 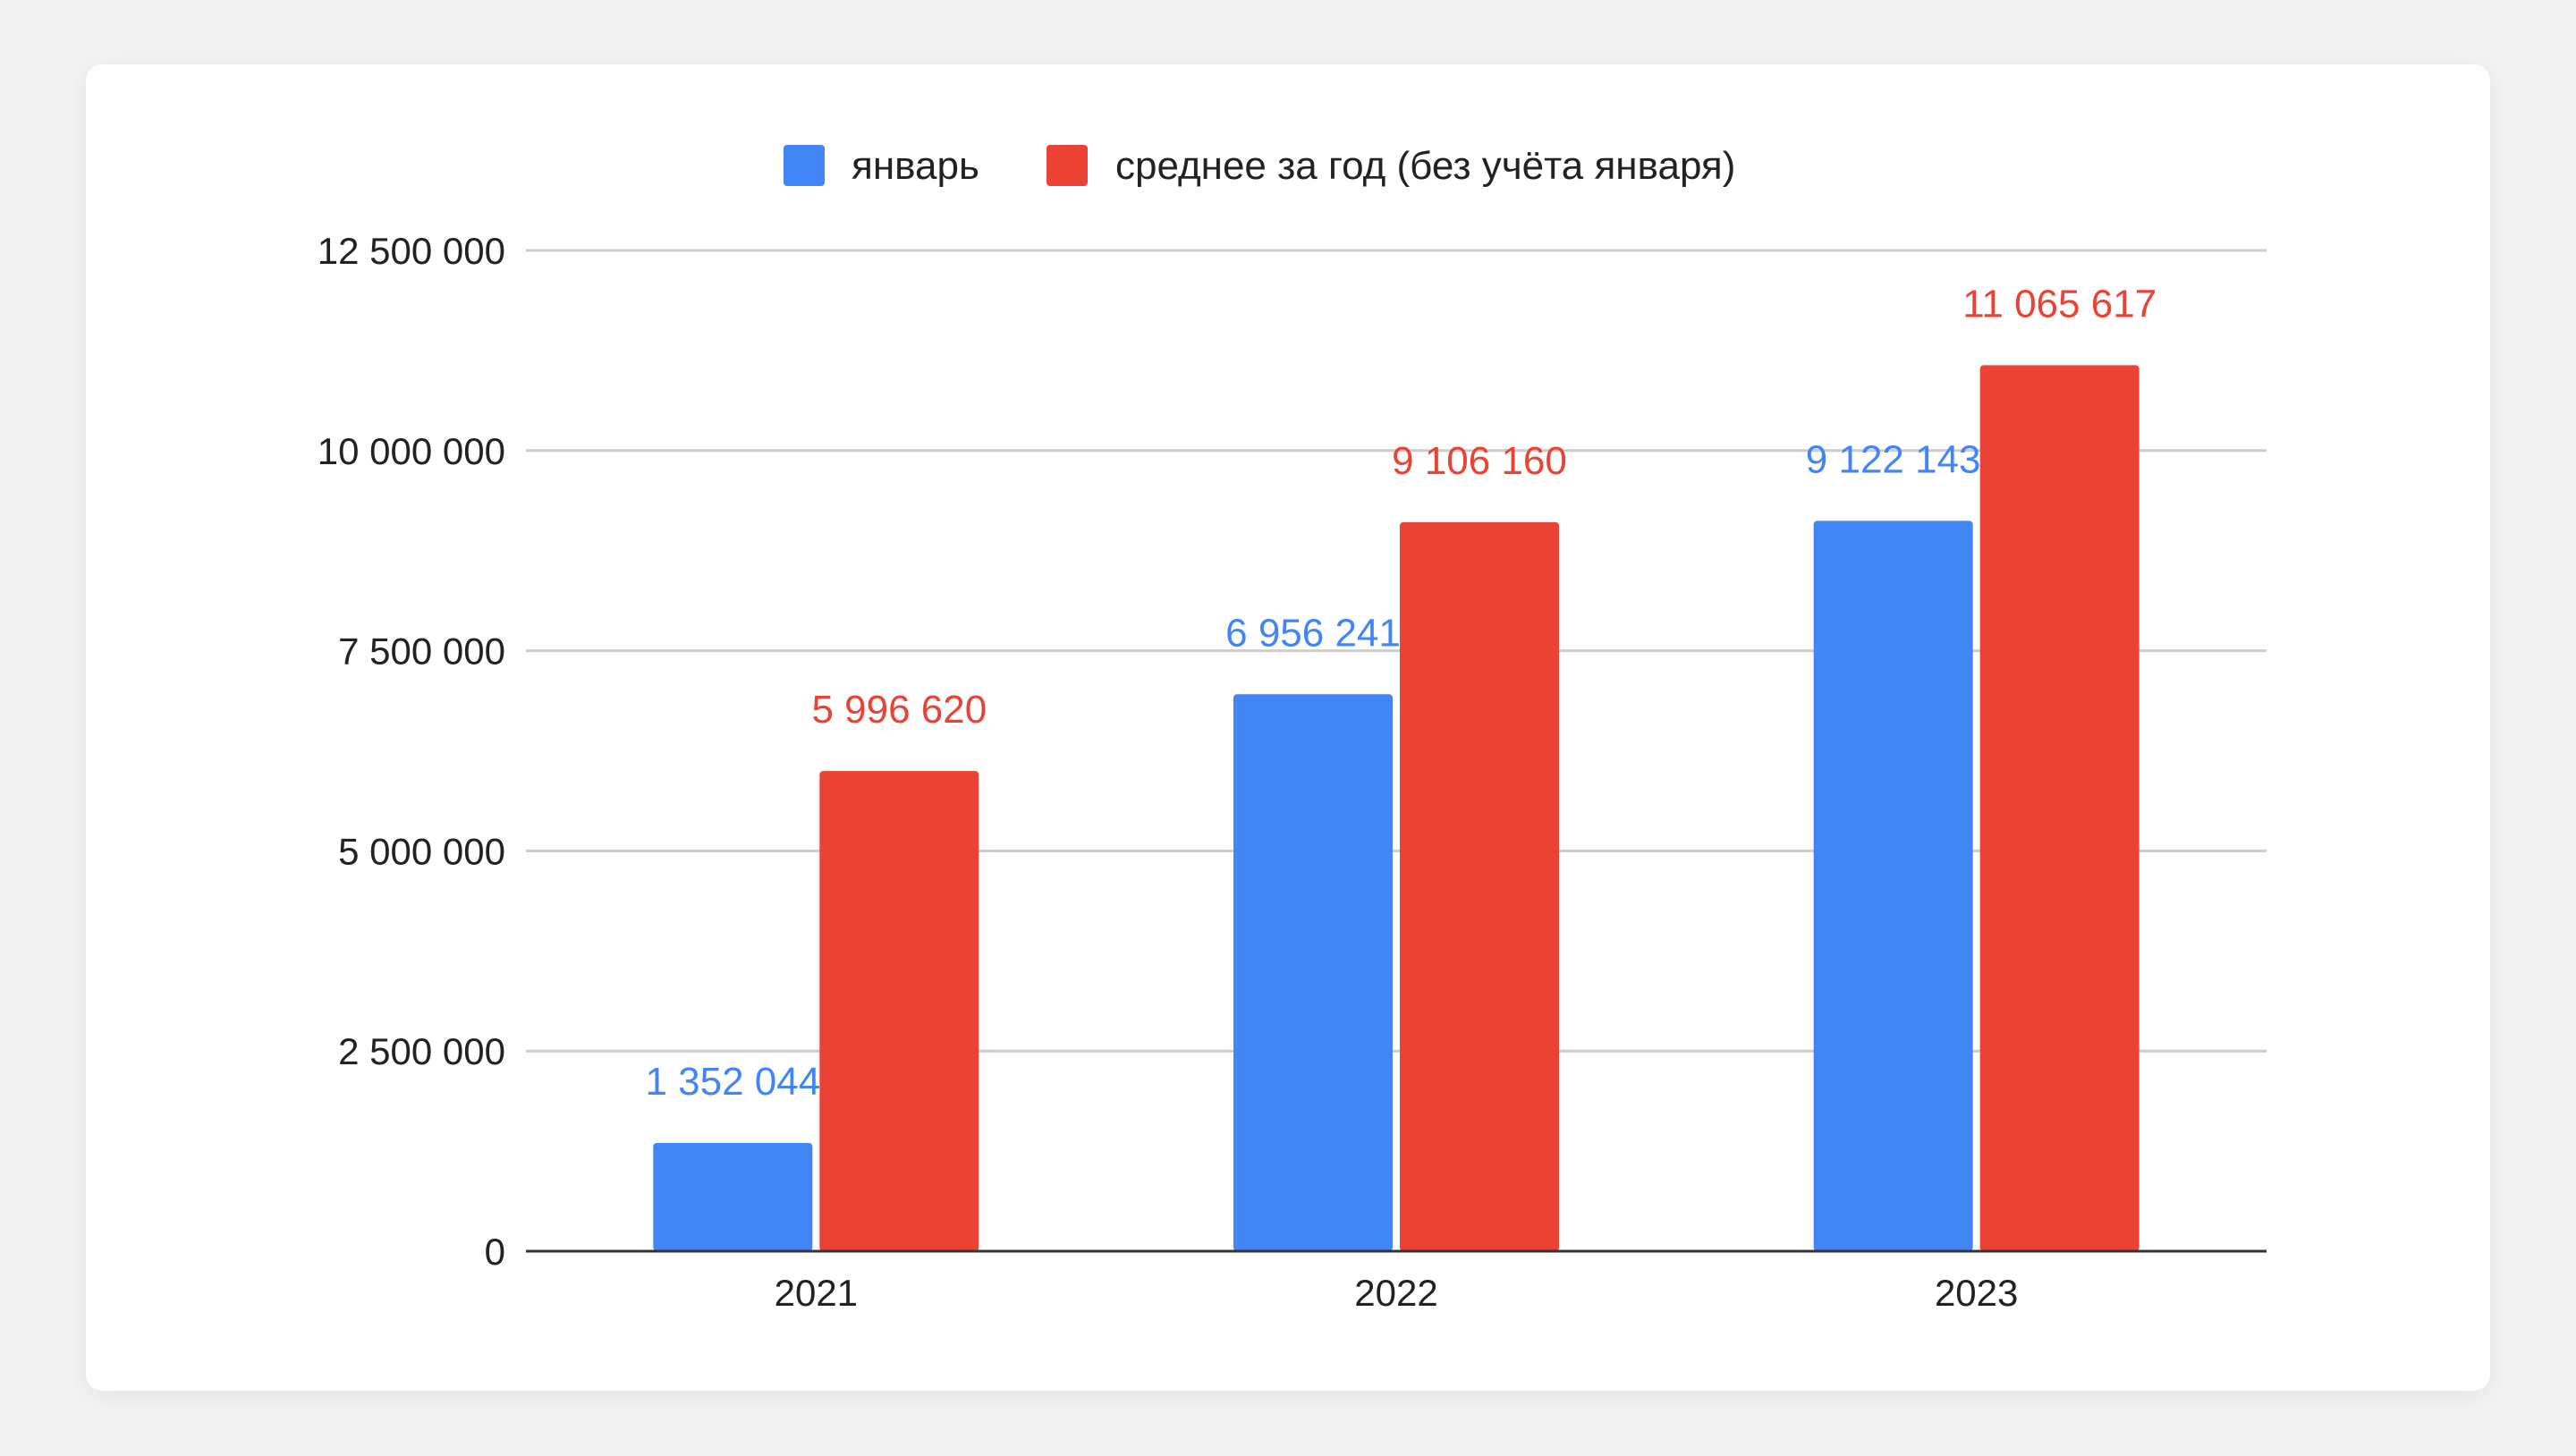 I want to click on bar-year-average-2023, so click(x=2059, y=808).